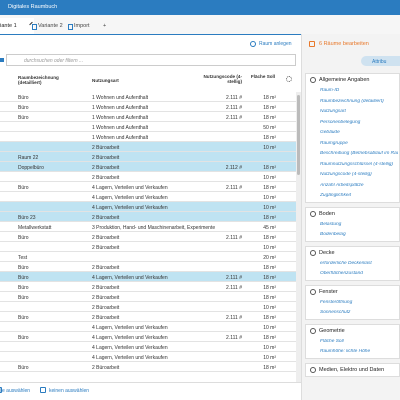 The width and height of the screenshot is (400, 400). Describe the element at coordinates (15, 391) in the screenshot. I see `select-all: alle auswählen` at that location.